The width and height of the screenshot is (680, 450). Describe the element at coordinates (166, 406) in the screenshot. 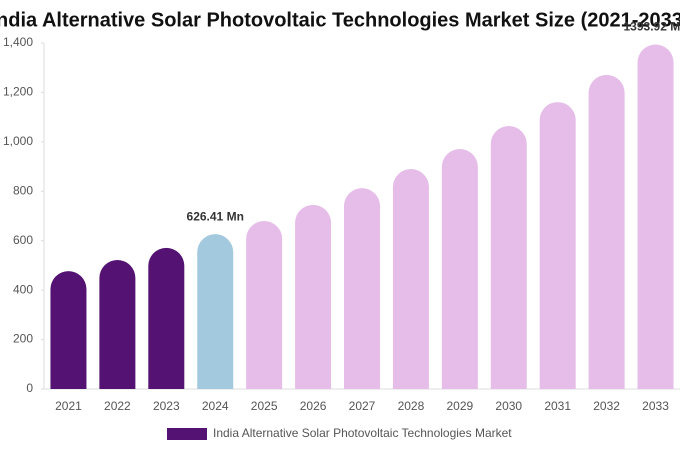

I see `x-tick-label: 2023` at that location.